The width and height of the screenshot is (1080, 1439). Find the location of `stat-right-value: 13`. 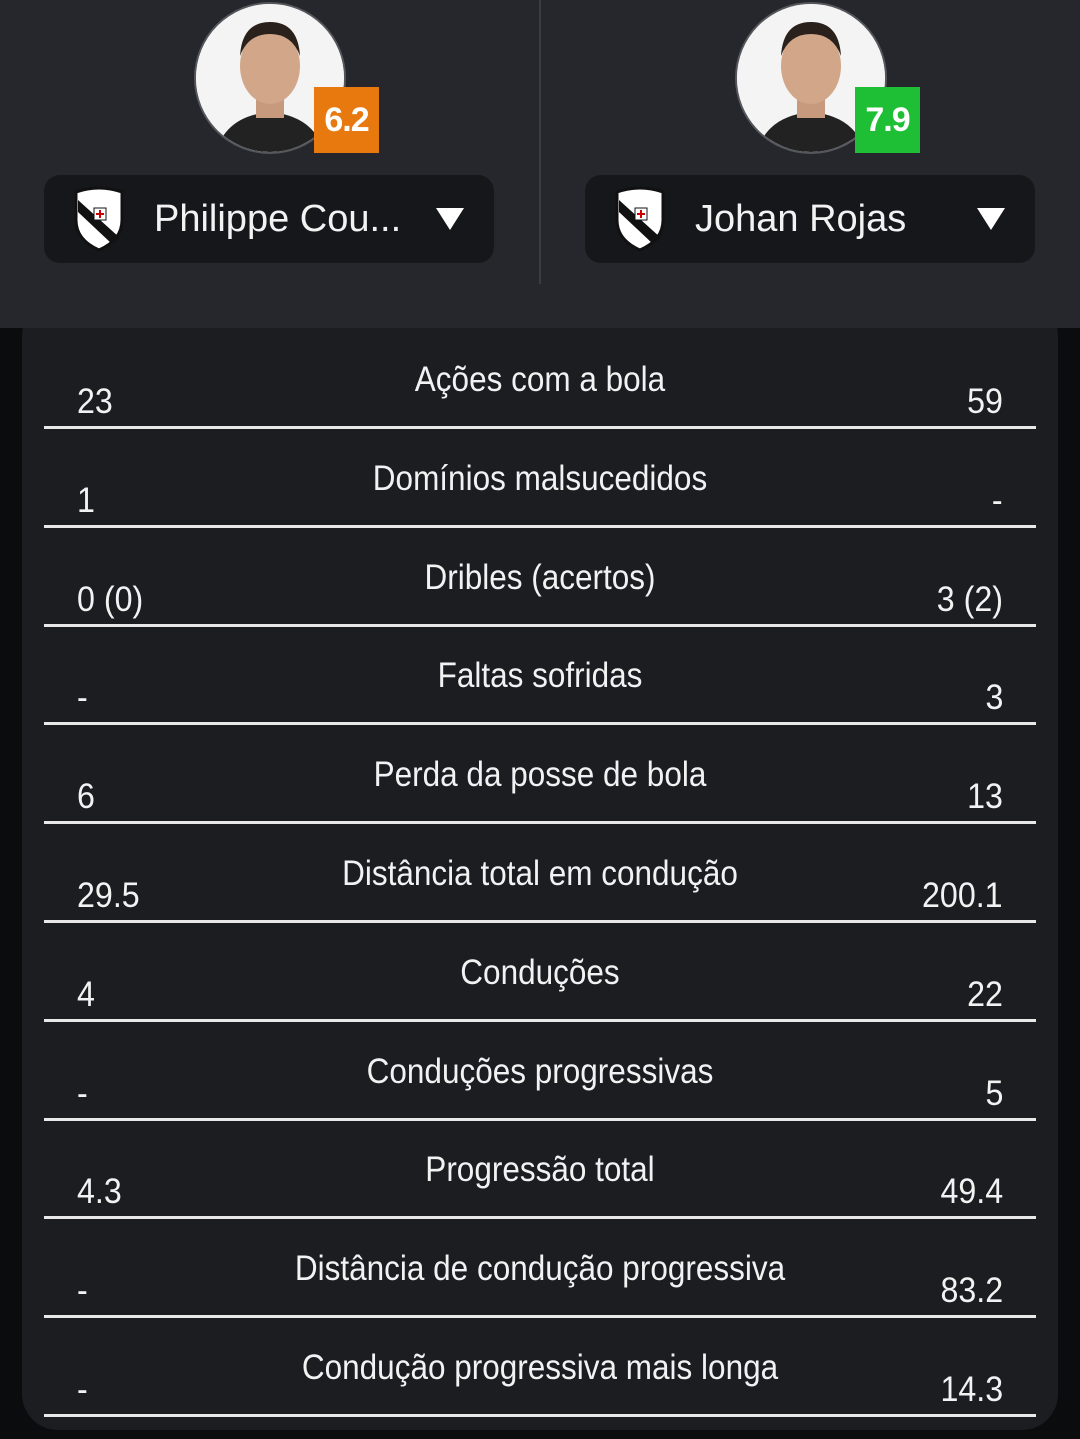

stat-right-value: 13 is located at coordinates (985, 797).